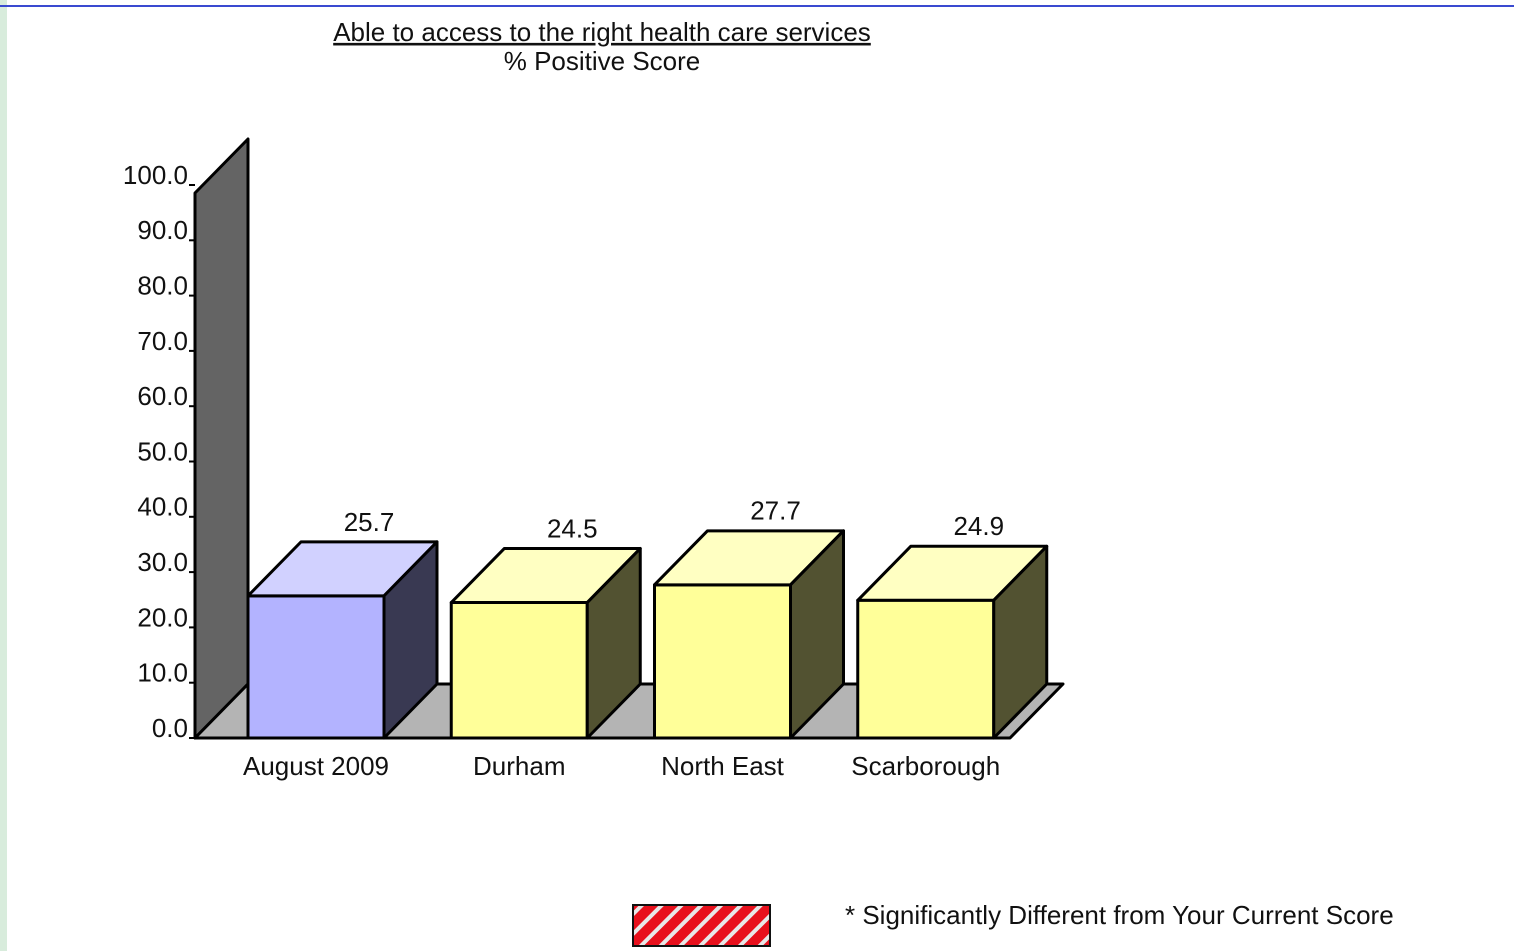  I want to click on back-wall, so click(221, 438).